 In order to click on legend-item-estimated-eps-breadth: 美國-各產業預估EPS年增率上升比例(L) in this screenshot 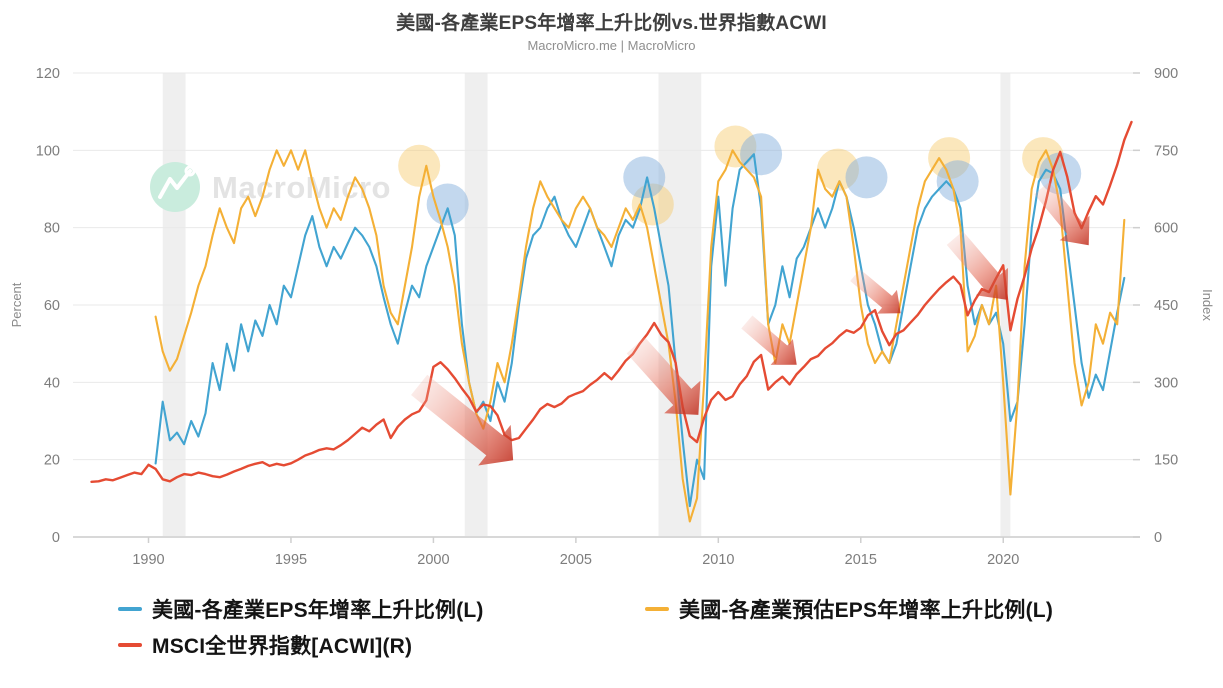, I will do `click(849, 609)`.